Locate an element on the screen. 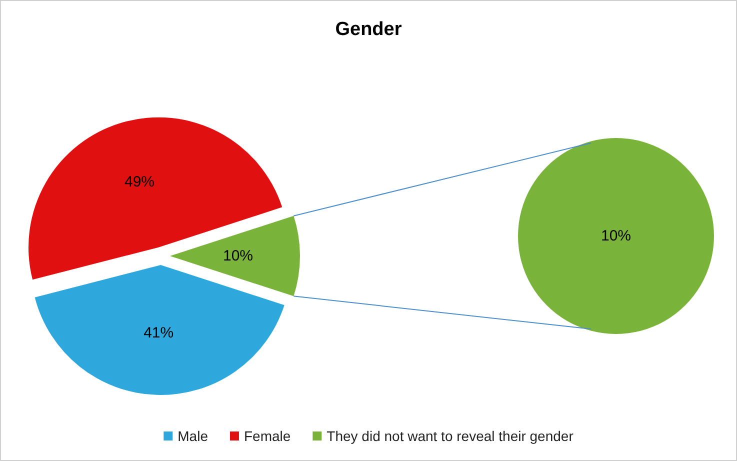  legend-label: They did not want to reveal their gender is located at coordinates (450, 436).